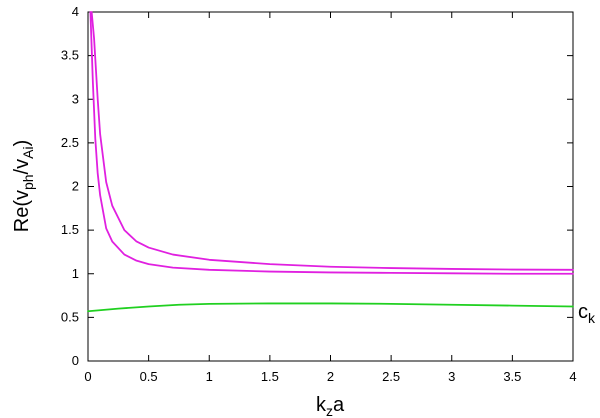 This screenshot has height=418, width=600. I want to click on y-tick-label: 4, so click(75, 11).